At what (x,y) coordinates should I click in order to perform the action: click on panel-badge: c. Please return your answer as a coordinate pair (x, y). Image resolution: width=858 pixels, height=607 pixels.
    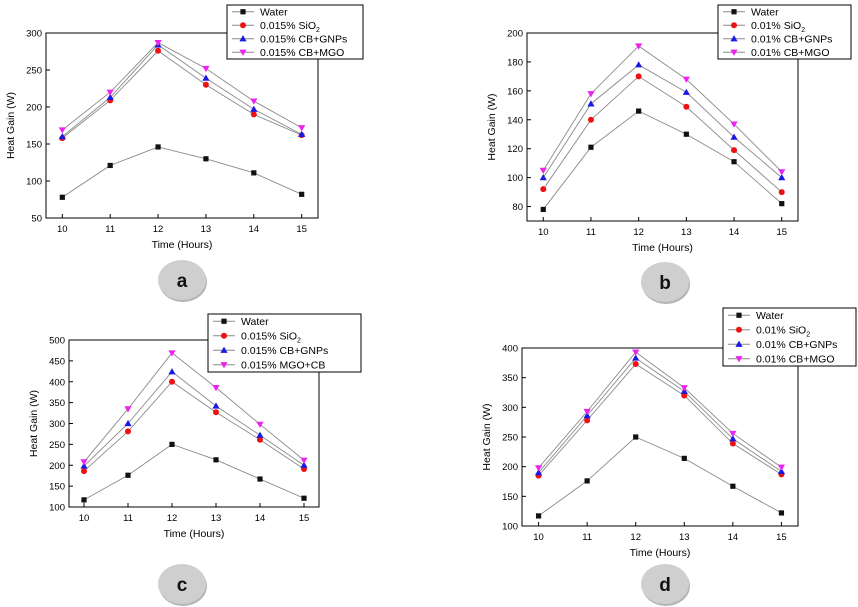
    Looking at the image, I should click on (182, 585).